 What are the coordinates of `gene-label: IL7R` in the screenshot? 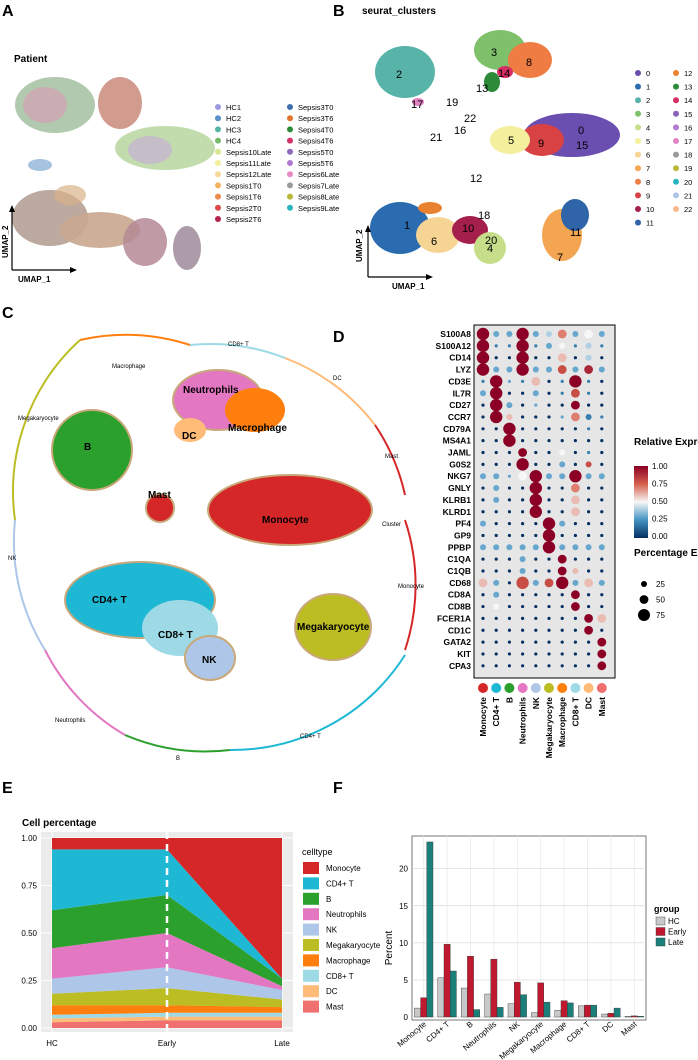 It's located at (462, 393).